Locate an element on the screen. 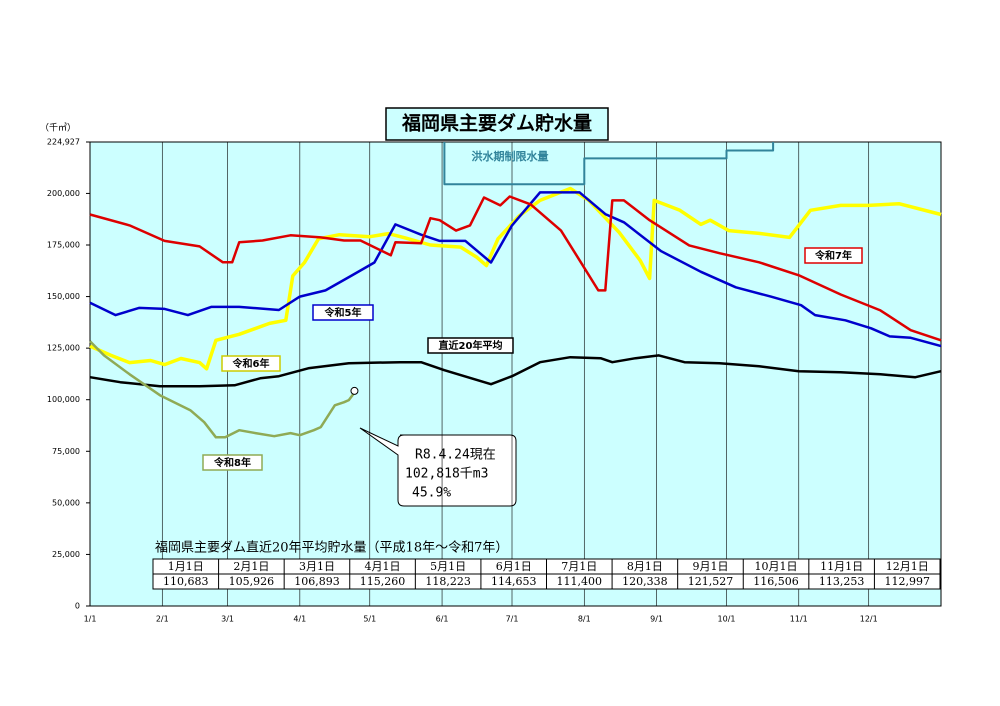 This screenshot has height=706, width=1000. table-header: 1月1日 is located at coordinates (186, 566).